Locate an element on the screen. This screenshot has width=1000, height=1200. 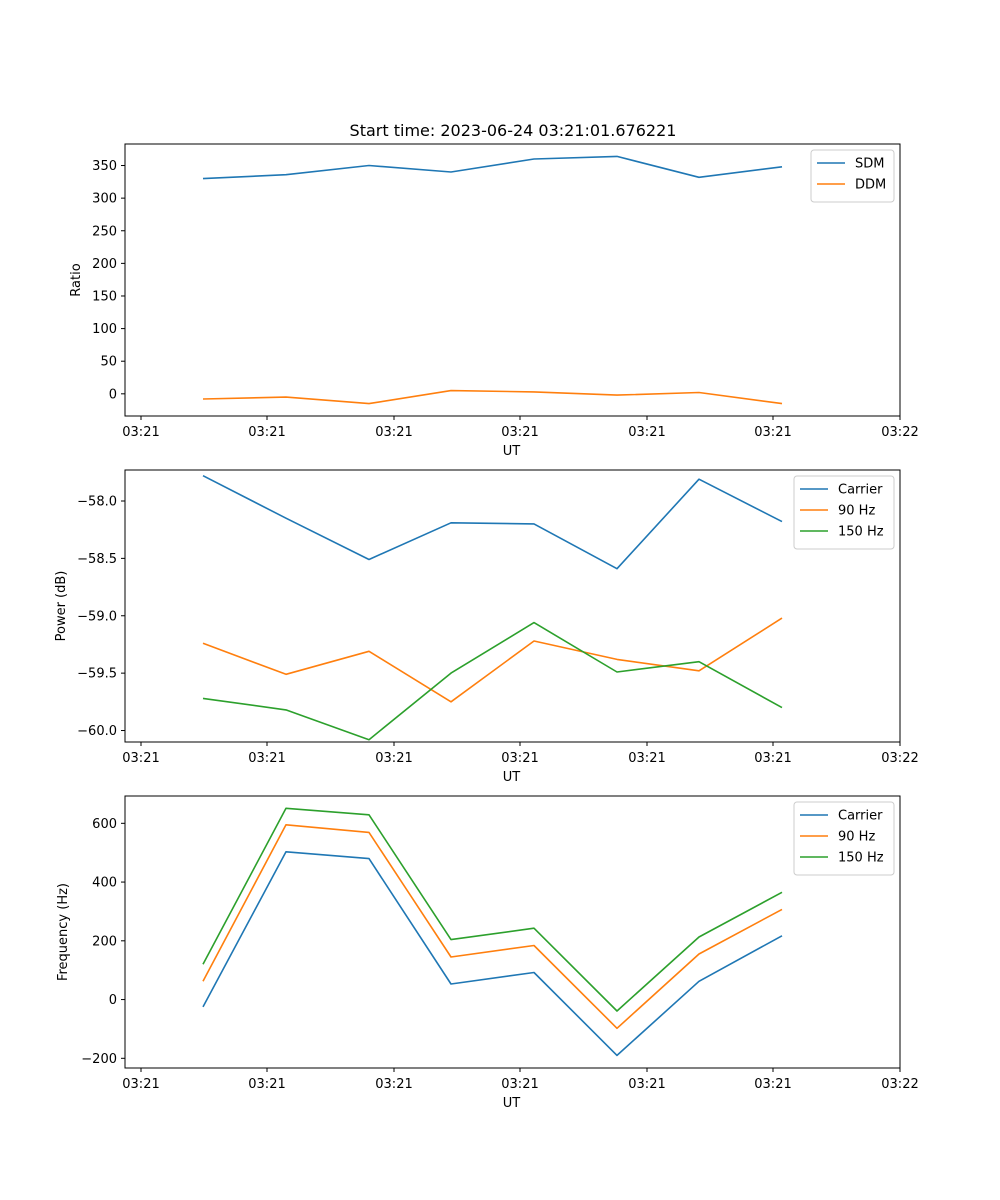
chart-title: Start time: 2023-06-24 03:21:01.676221 is located at coordinates (513, 130).